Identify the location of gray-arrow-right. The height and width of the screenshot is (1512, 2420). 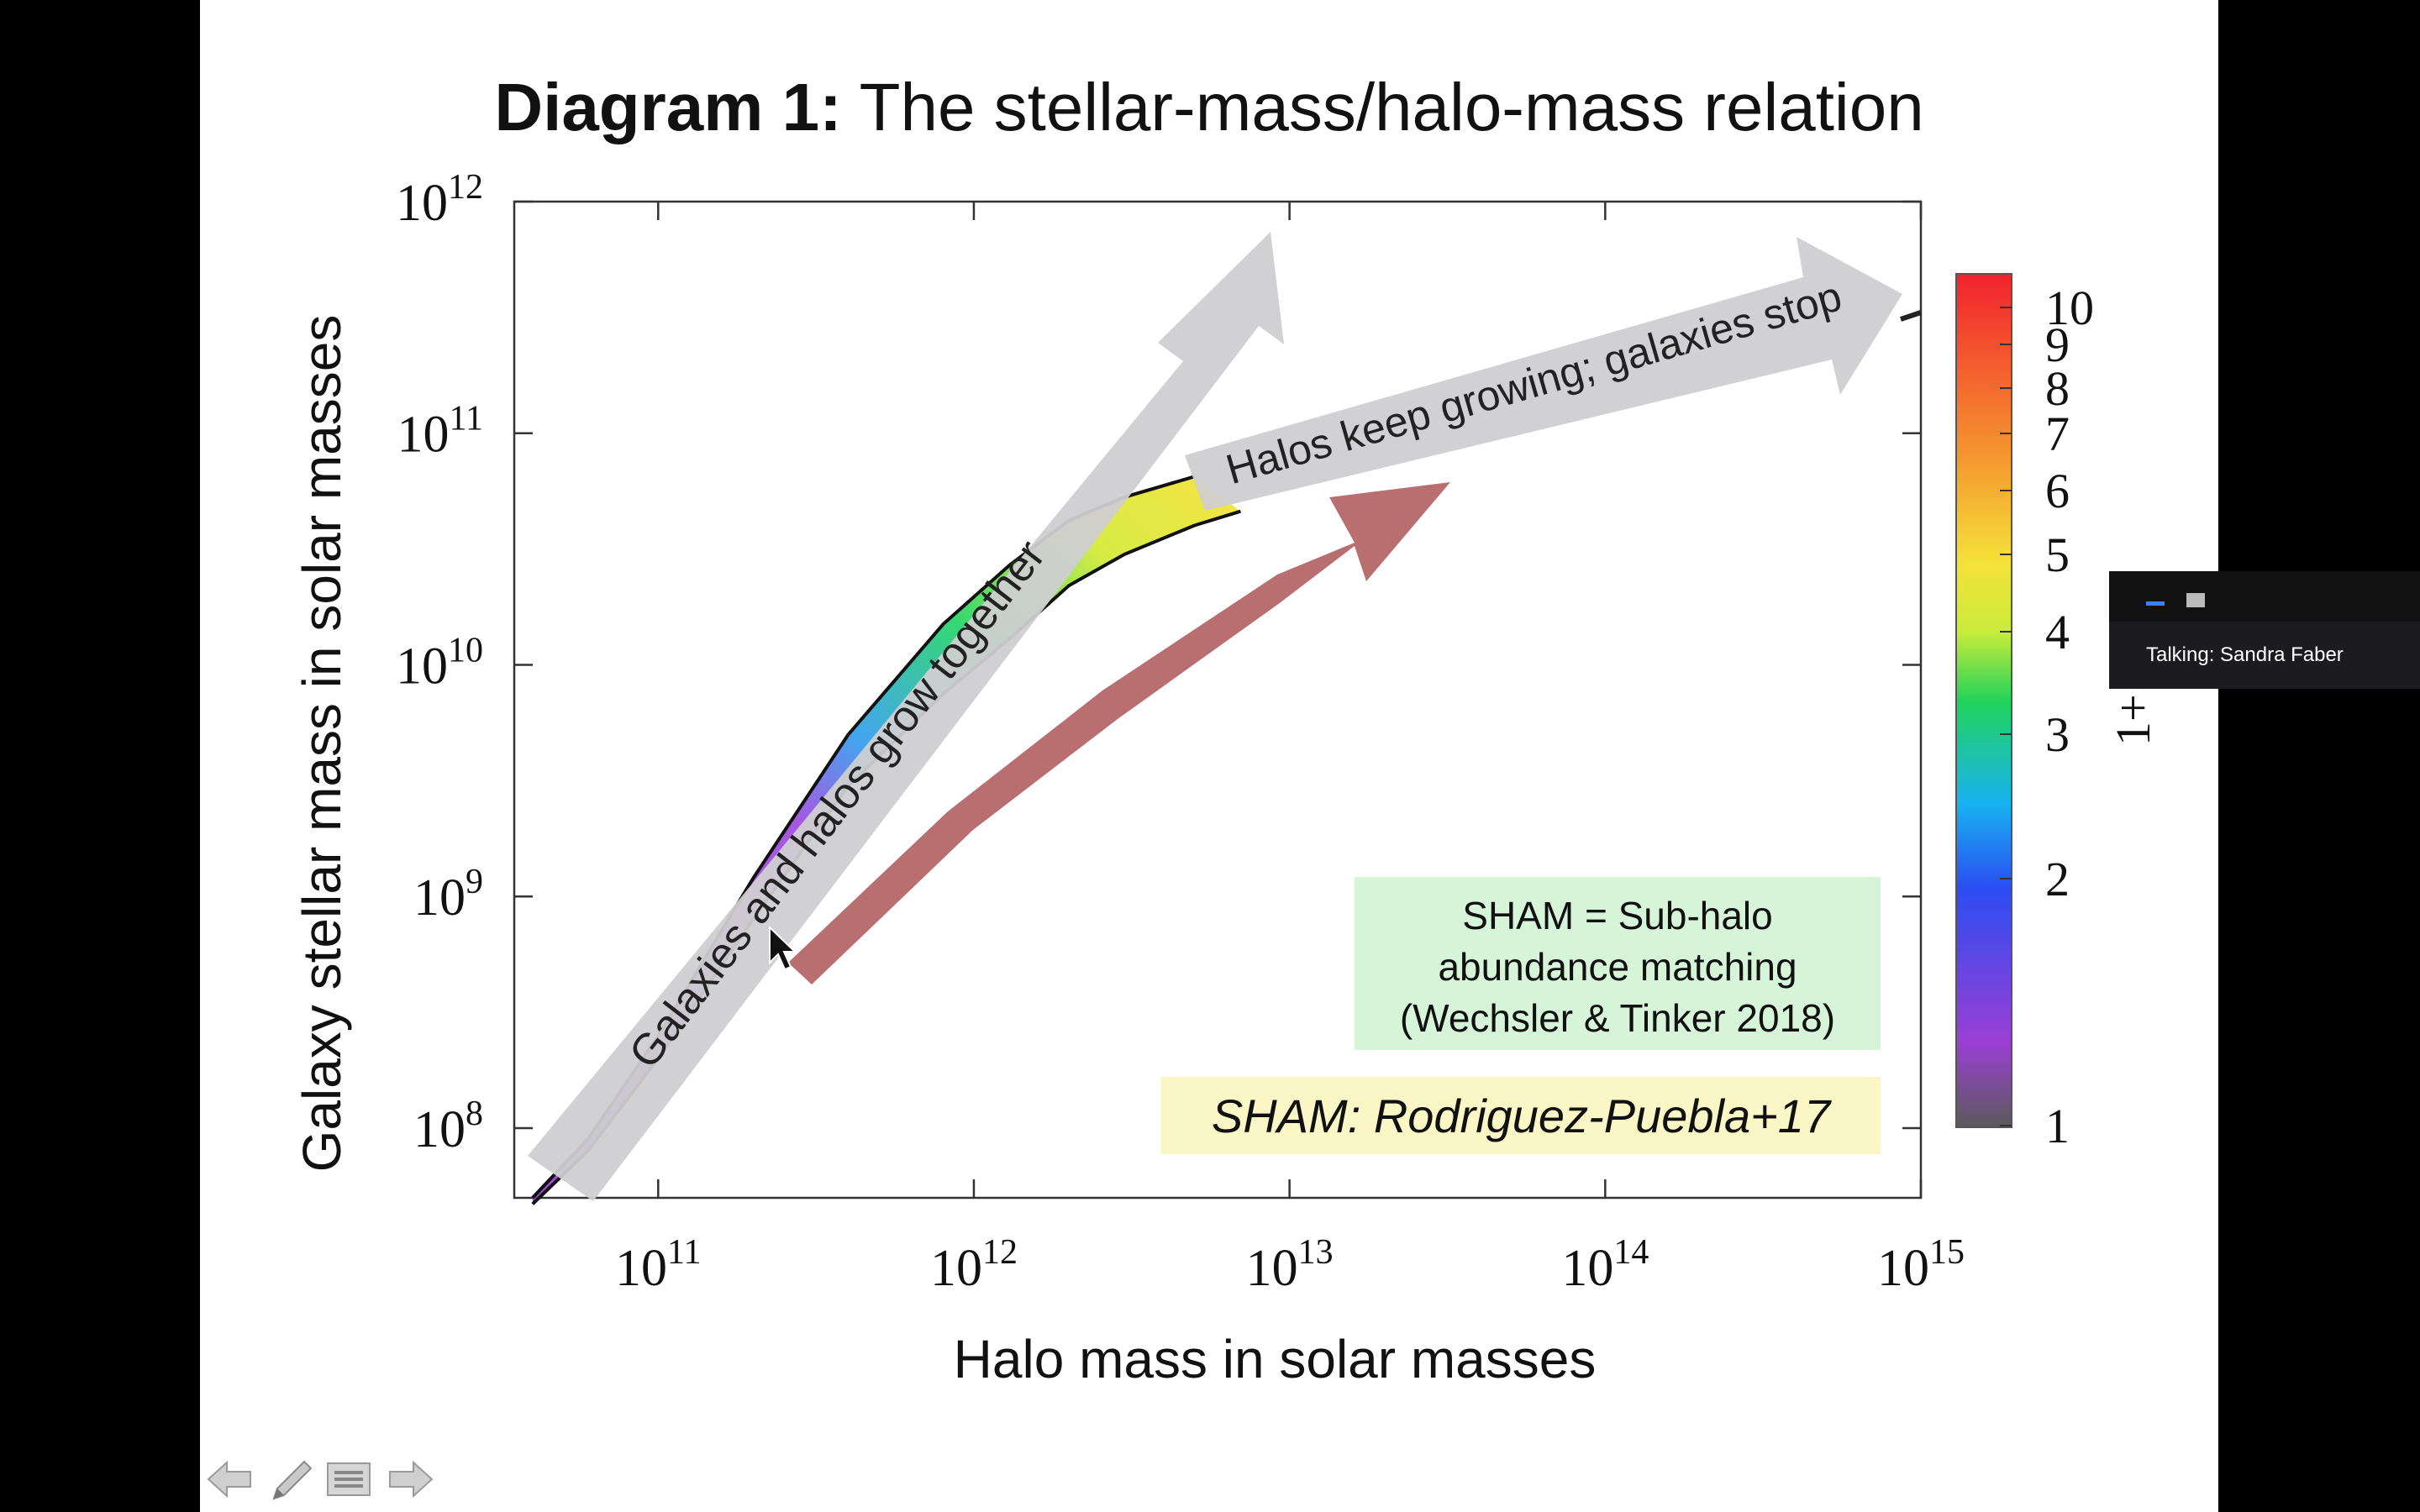
(1543, 374).